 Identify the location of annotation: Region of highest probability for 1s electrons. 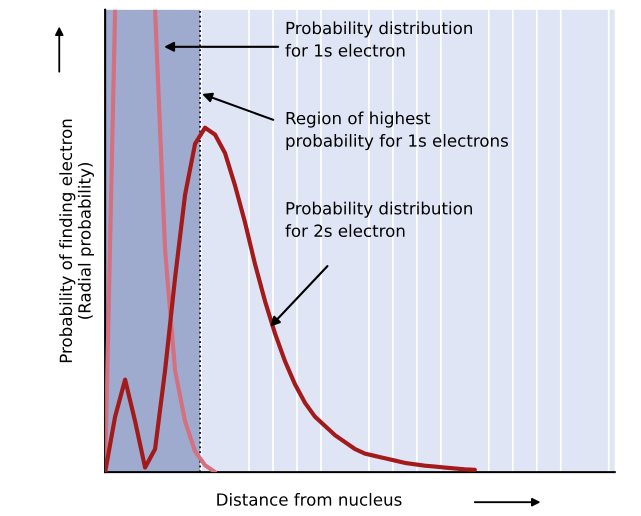
(397, 131).